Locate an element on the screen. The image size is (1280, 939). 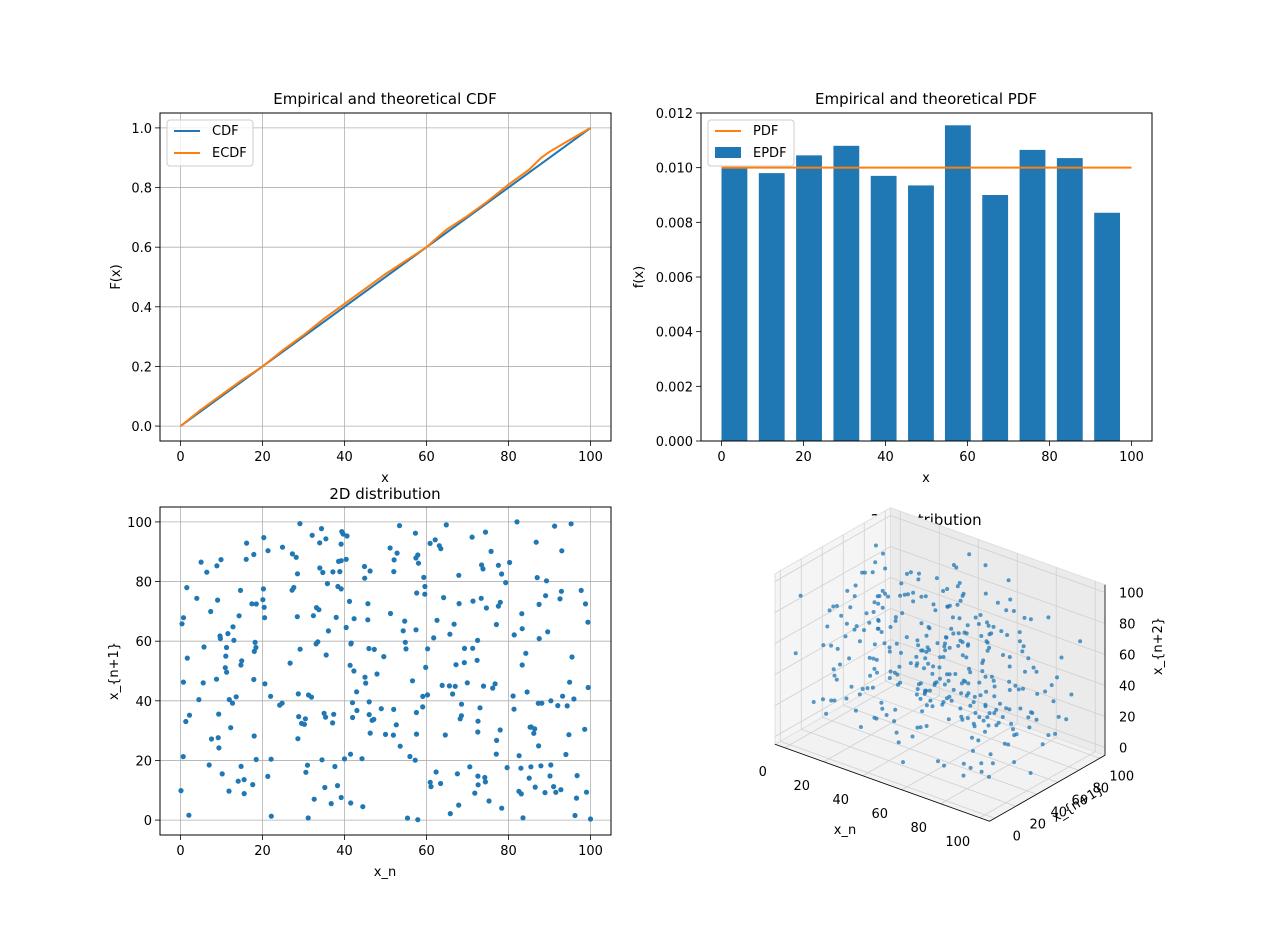
cdf-ytick-label: 0.0 is located at coordinates (141, 427).